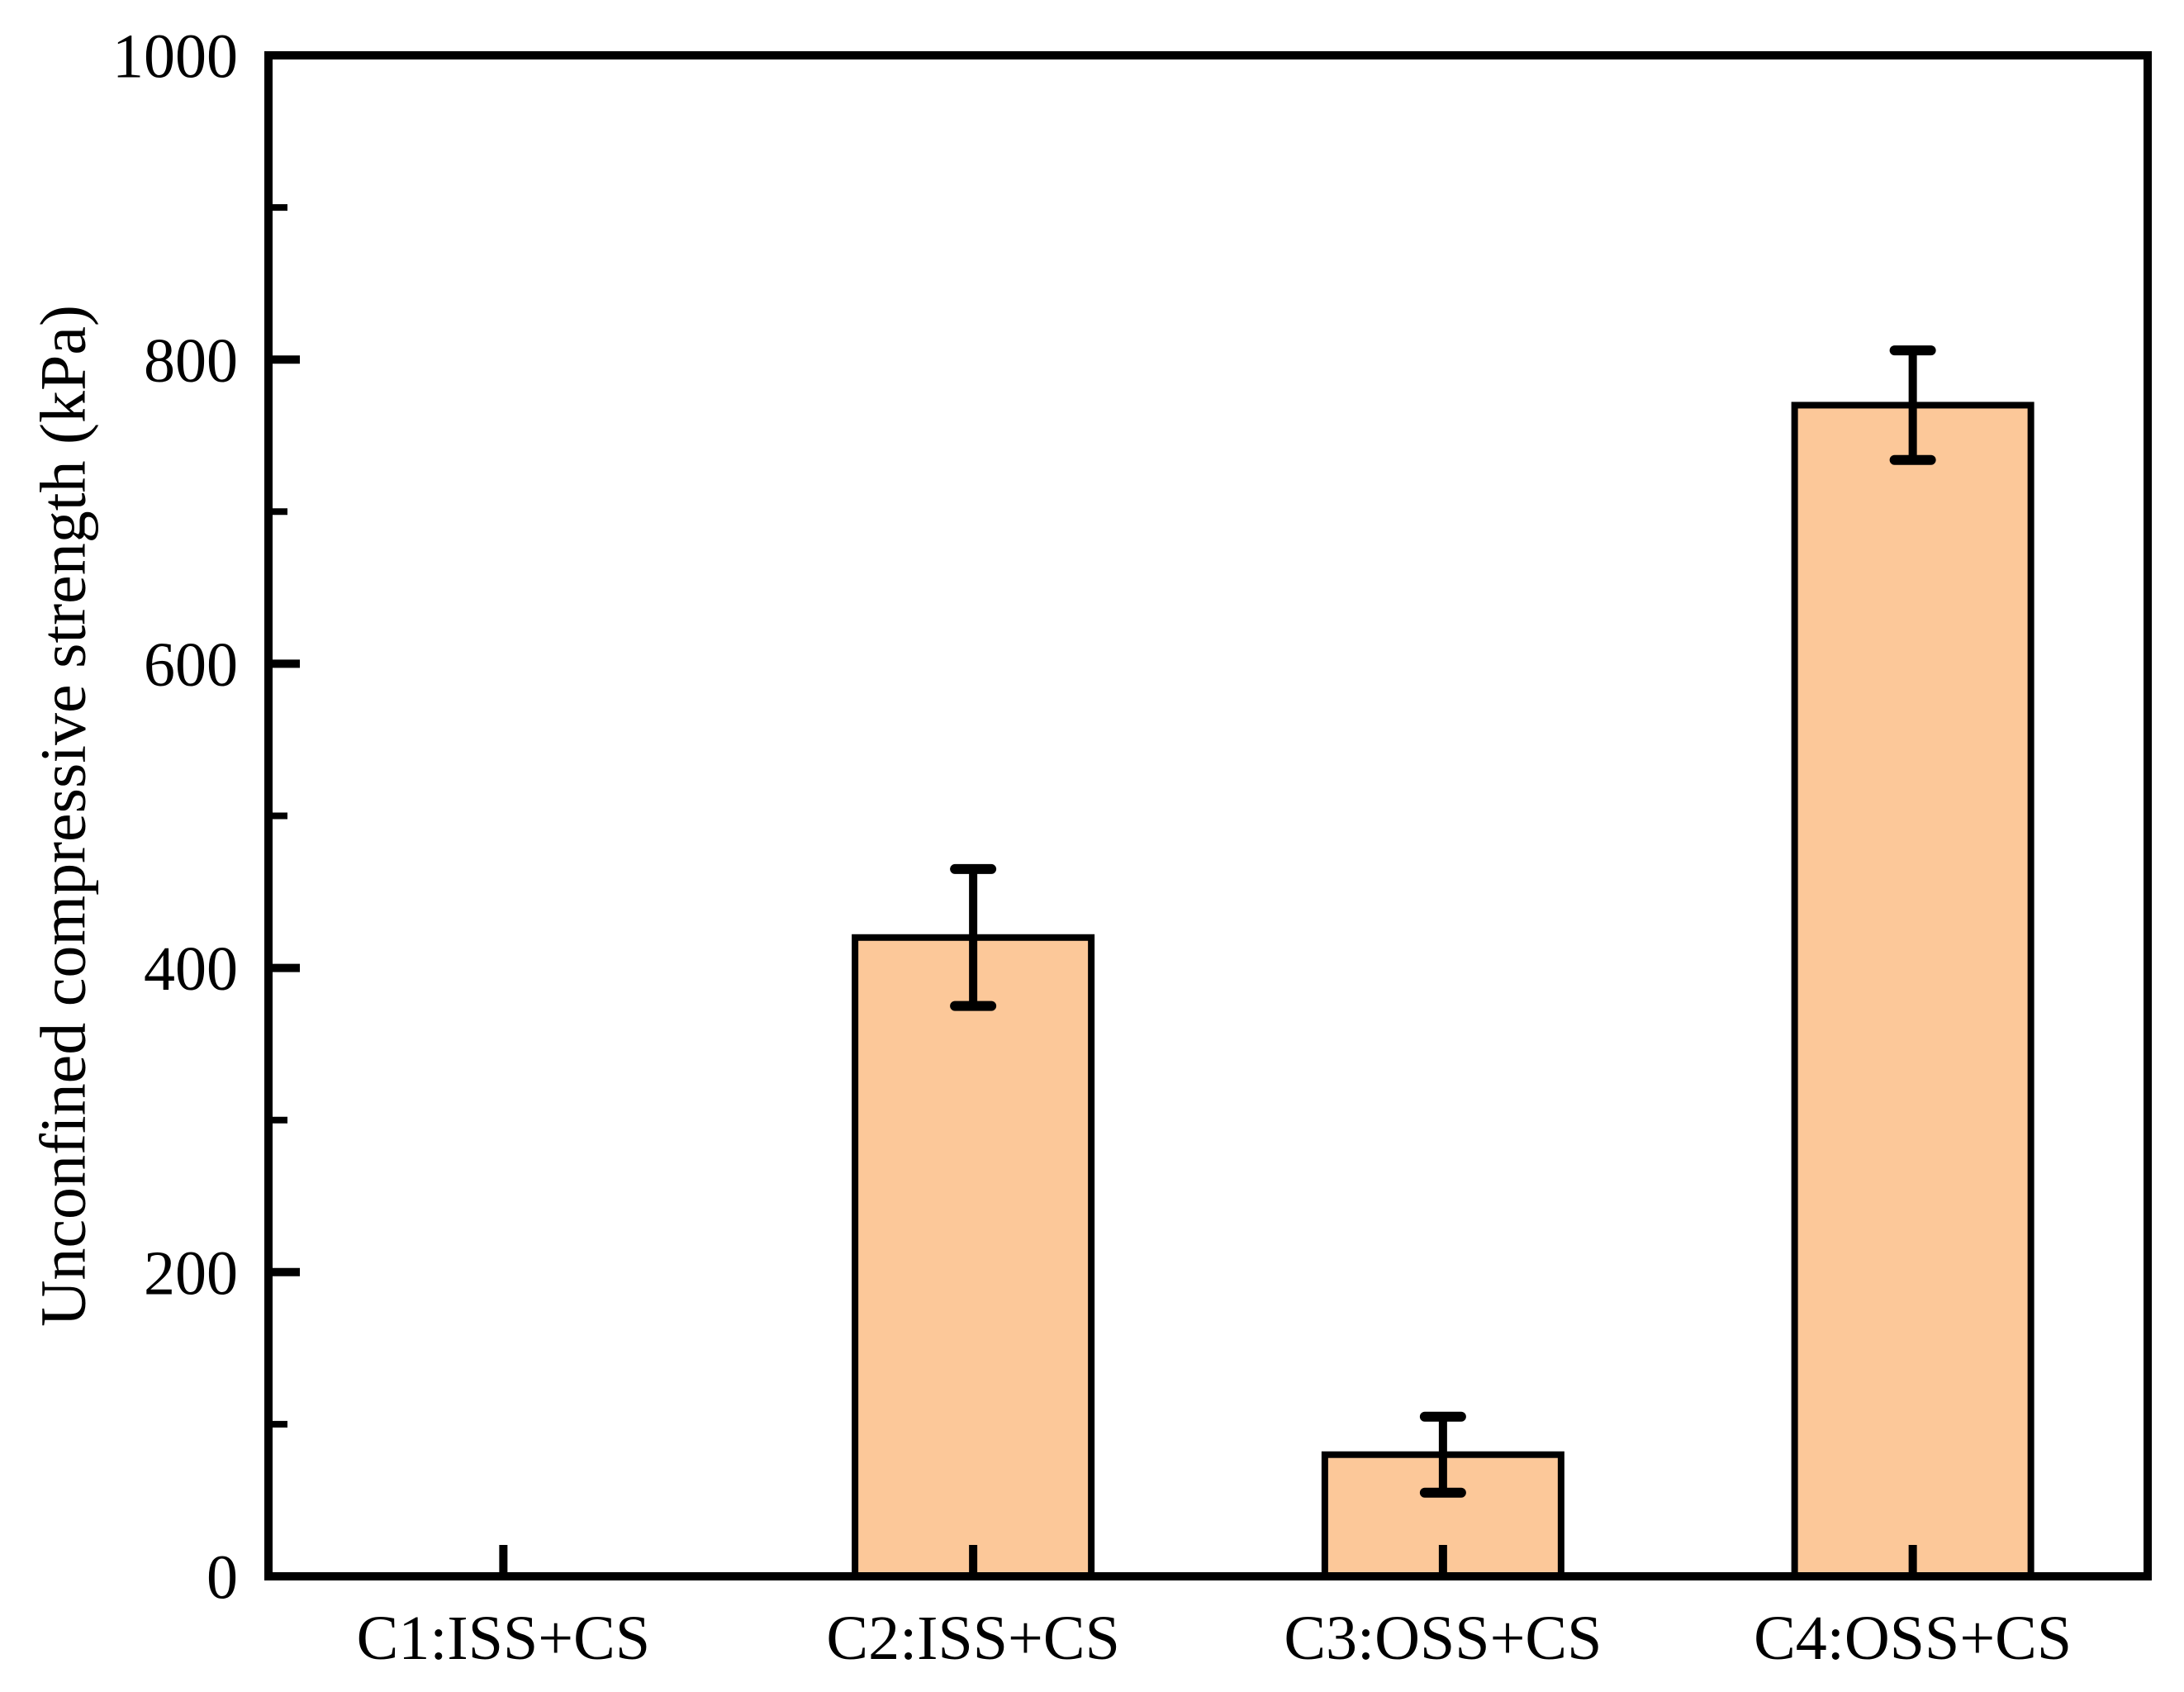 The width and height of the screenshot is (2184, 1692). Describe the element at coordinates (191, 361) in the screenshot. I see `y-tick-label: 800` at that location.